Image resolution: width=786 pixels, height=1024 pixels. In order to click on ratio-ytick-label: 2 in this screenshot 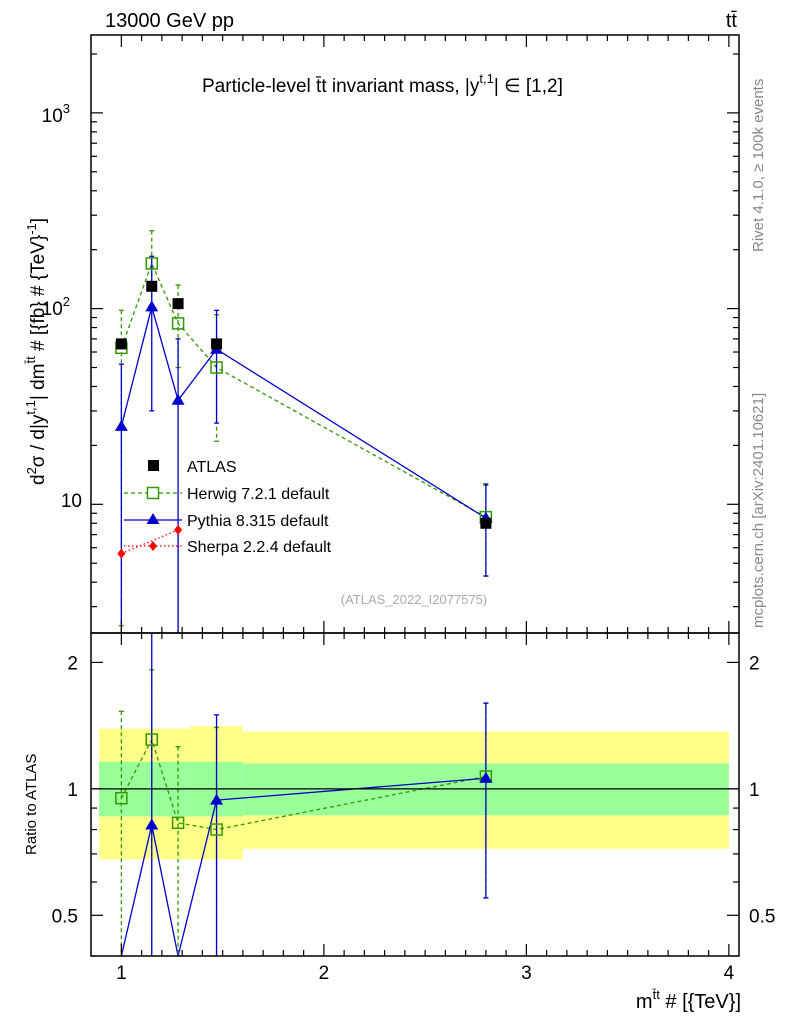, I will do `click(72, 663)`.